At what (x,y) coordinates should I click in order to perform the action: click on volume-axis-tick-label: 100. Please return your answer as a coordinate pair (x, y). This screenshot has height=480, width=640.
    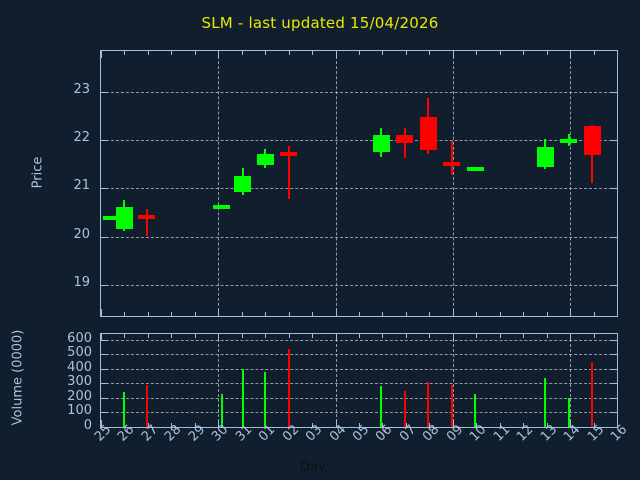
    Looking at the image, I should click on (79, 411).